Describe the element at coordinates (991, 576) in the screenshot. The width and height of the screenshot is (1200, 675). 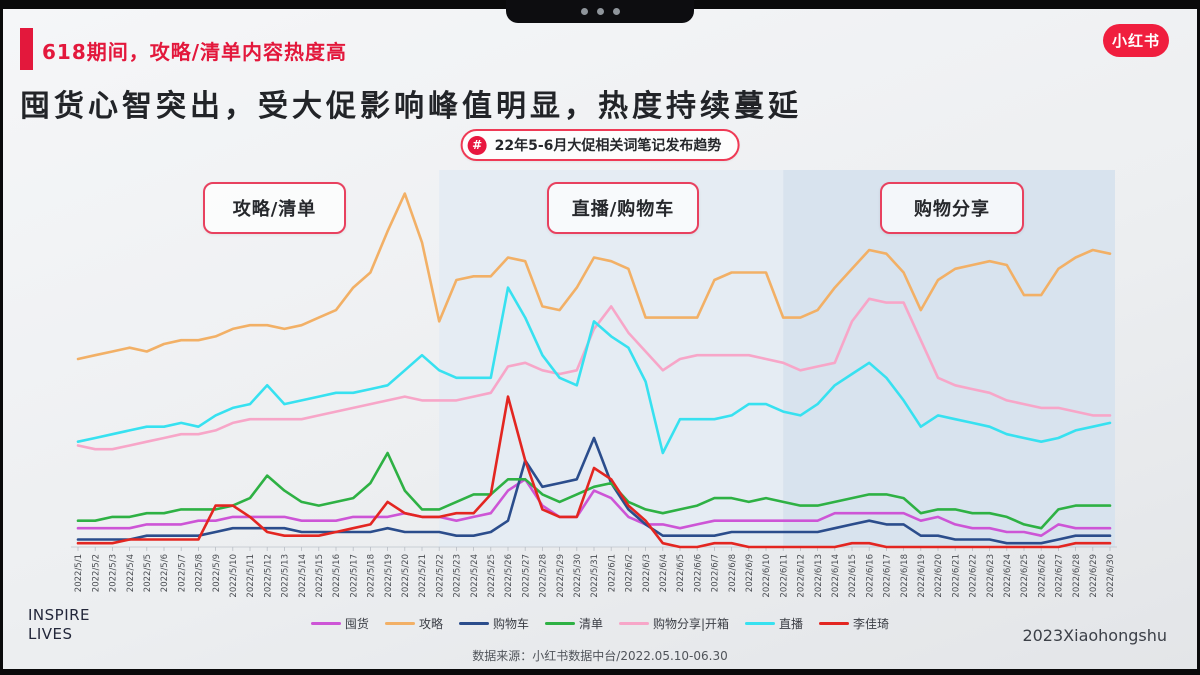
I see `x-axis-label: 2022/6/23` at that location.